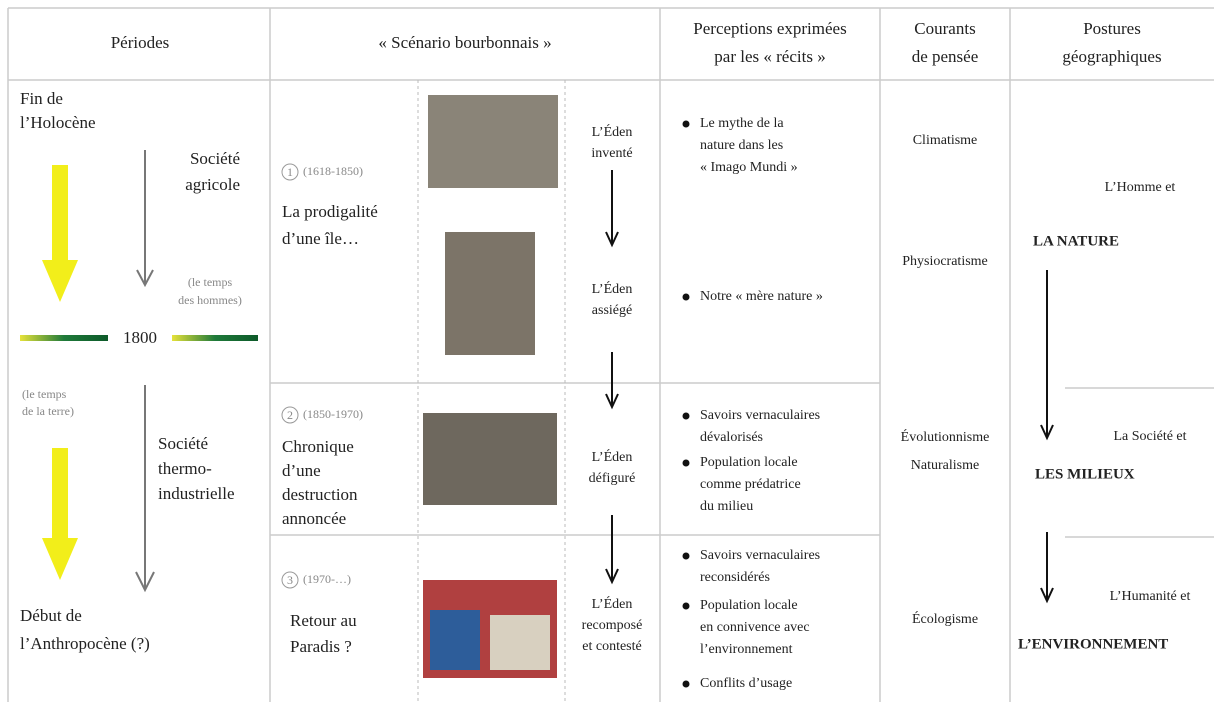 The width and height of the screenshot is (1214, 702). Describe the element at coordinates (51, 615) in the screenshot. I see `period-end: Début de` at that location.